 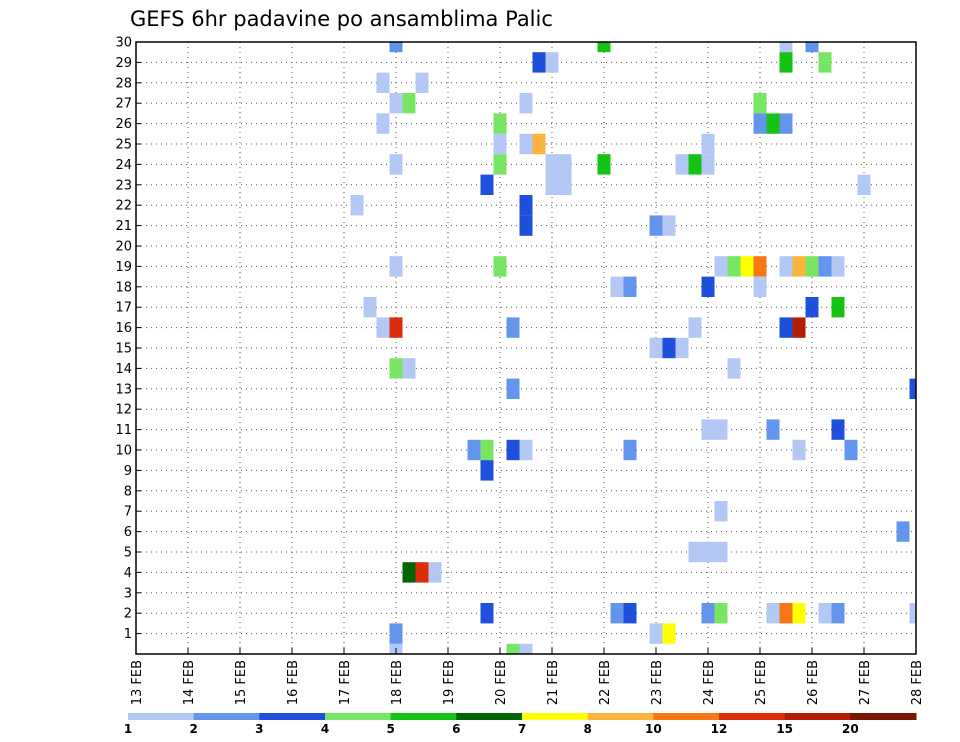 I want to click on y-tick-label: 7, so click(x=128, y=512).